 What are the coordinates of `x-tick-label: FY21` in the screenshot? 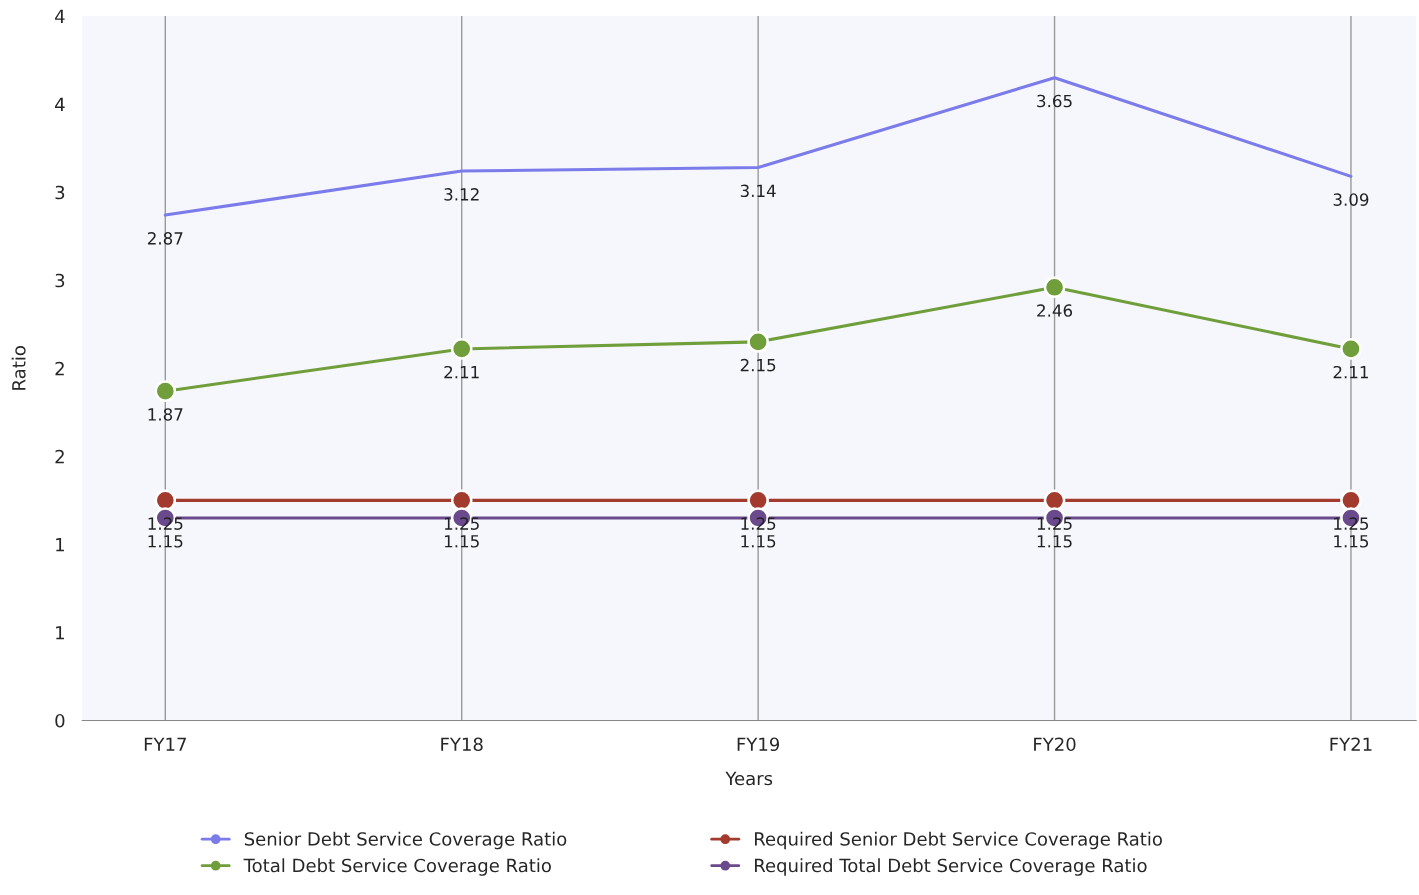 It's located at (1351, 744).